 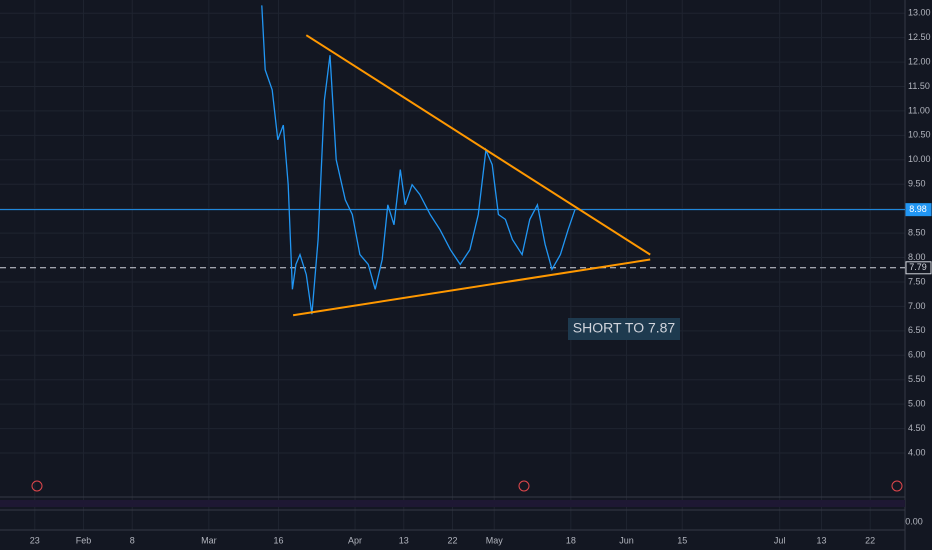 What do you see at coordinates (355, 540) in the screenshot?
I see `x-tick-label: Apr` at bounding box center [355, 540].